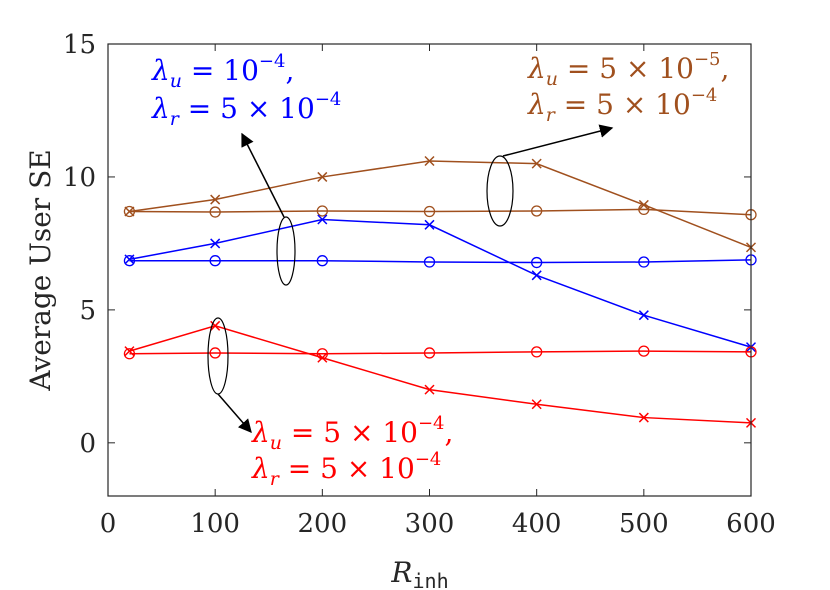 Image resolution: width=830 pixels, height=590 pixels. I want to click on x-axis-label-subscript: inh, so click(430, 579).